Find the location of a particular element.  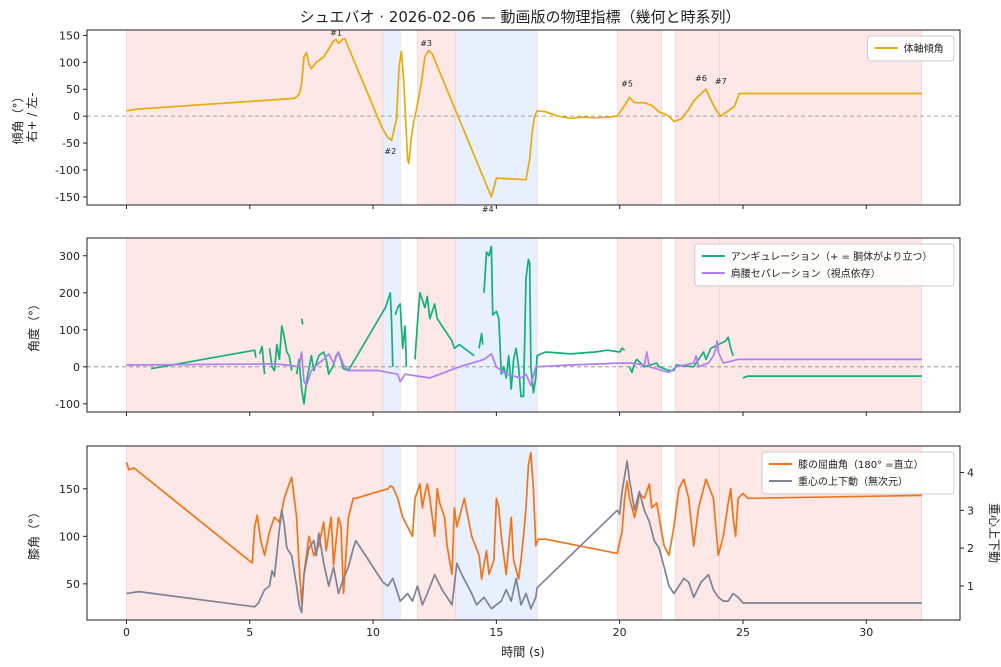

x-tick-label: 0 is located at coordinates (126, 632).